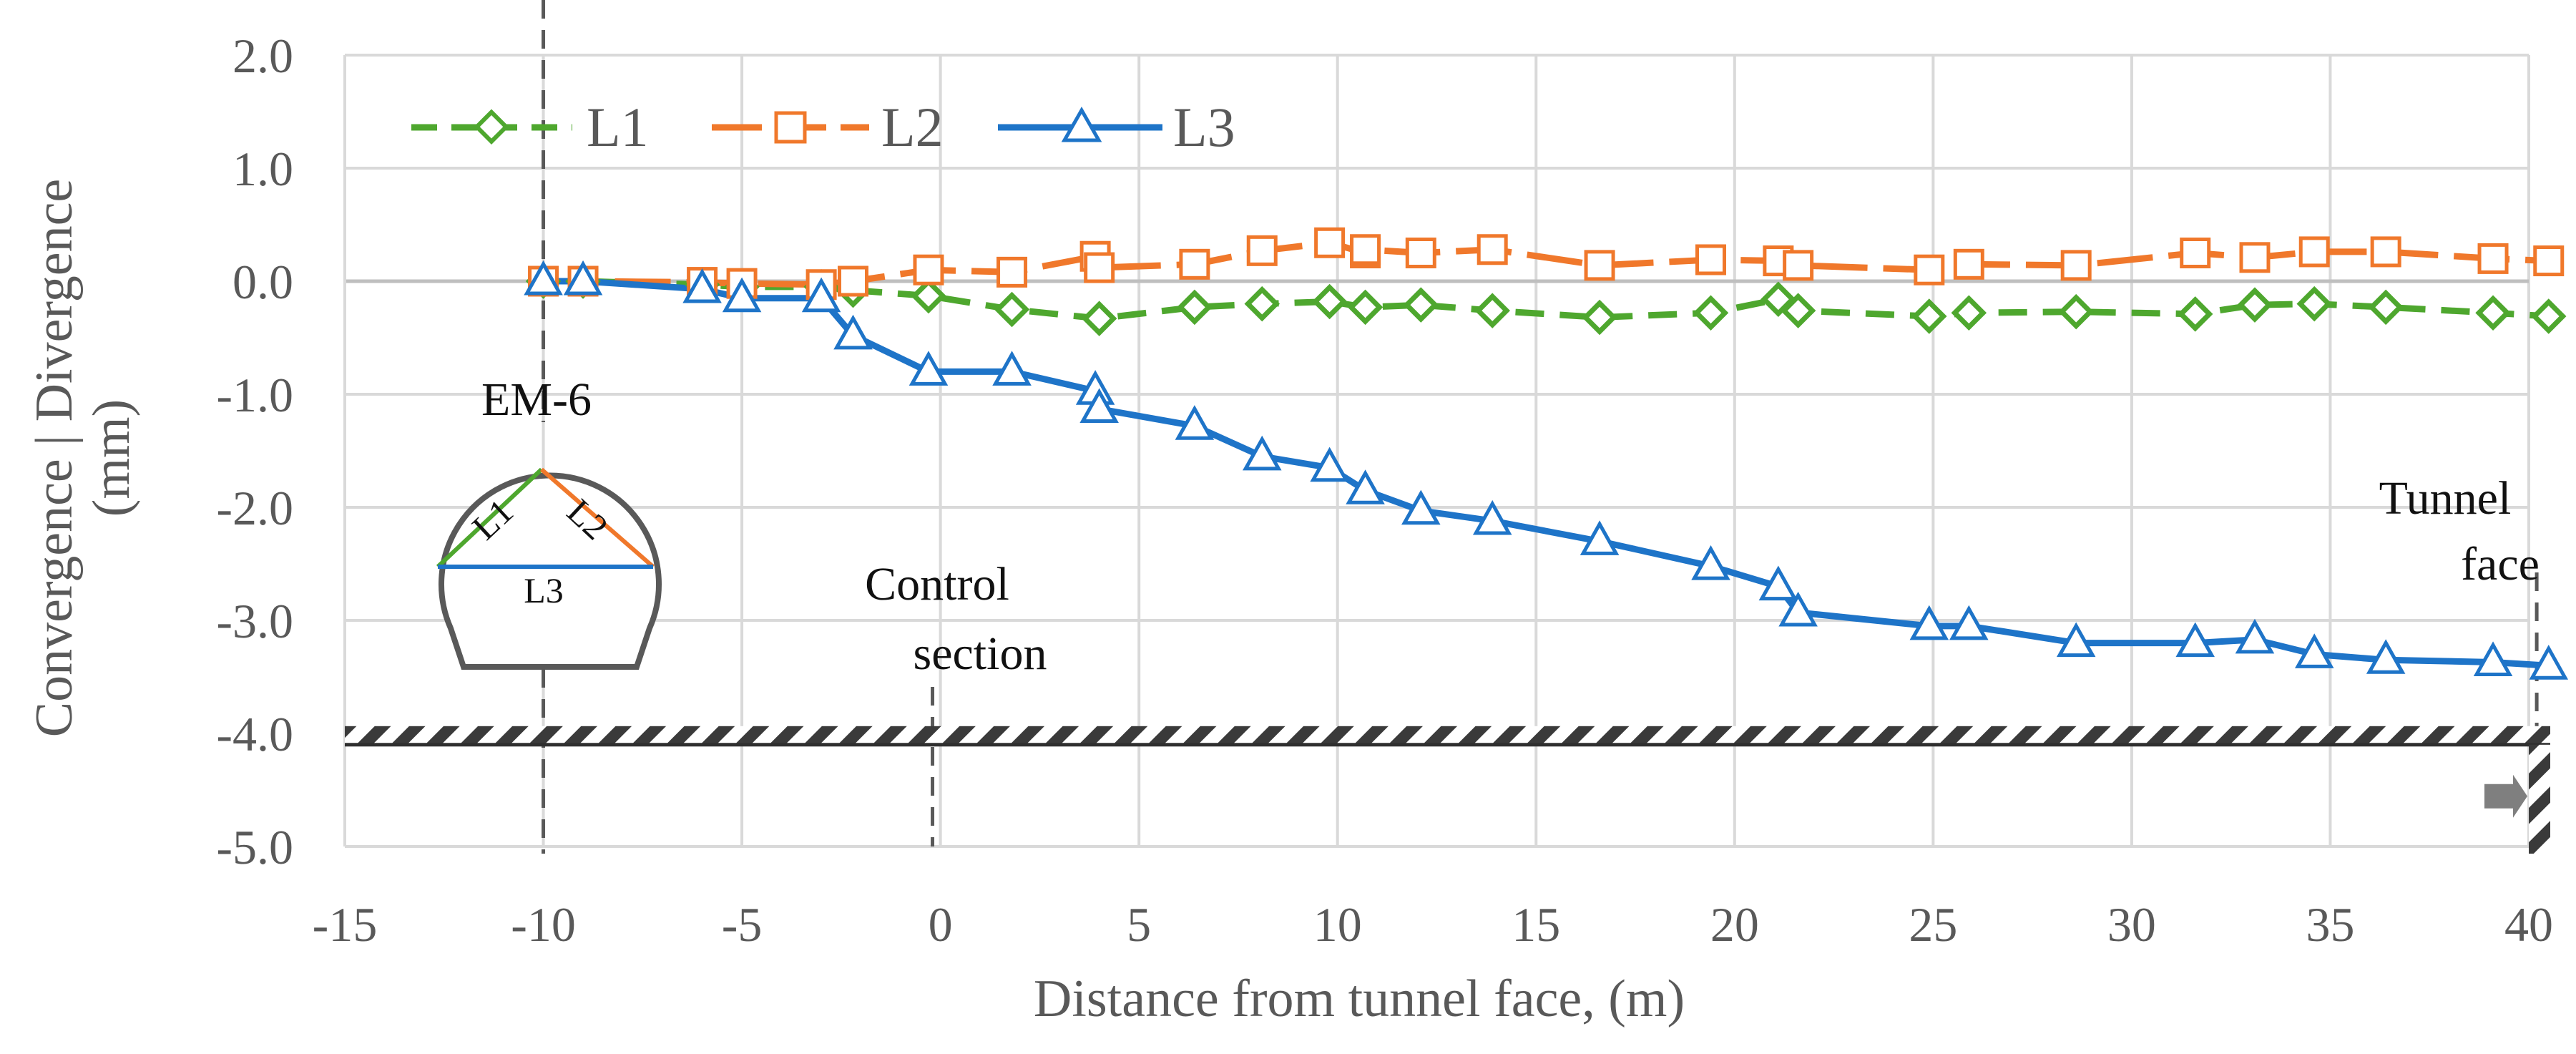  Describe the element at coordinates (1204, 127) in the screenshot. I see `legend-label-l3: L3` at that location.